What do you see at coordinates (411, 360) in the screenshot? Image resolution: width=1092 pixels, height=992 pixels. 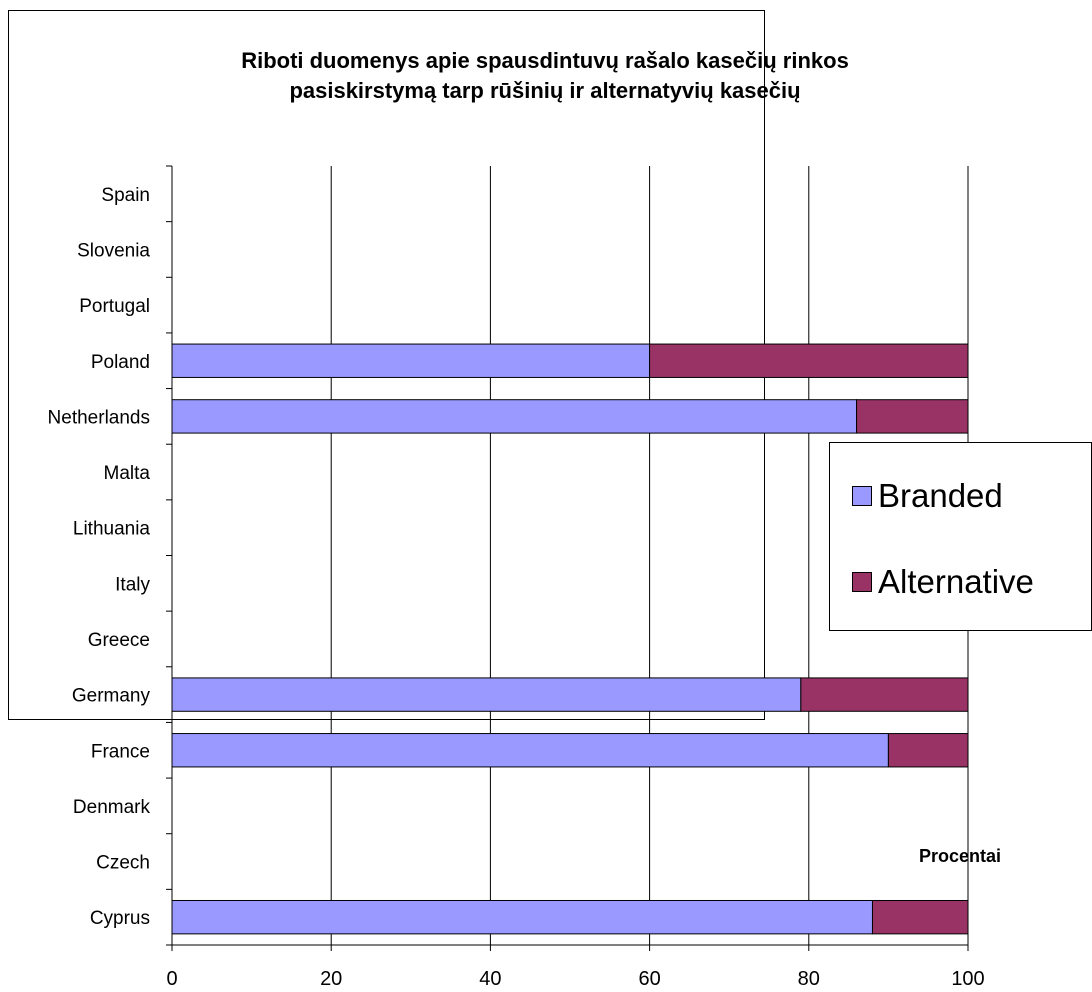 I see `bar-branded-poland` at bounding box center [411, 360].